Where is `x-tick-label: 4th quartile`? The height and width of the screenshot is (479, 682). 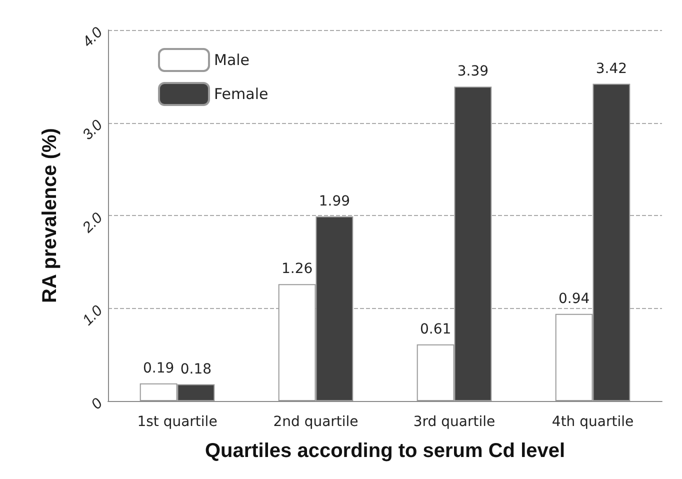
x-tick-label: 4th quartile is located at coordinates (593, 422).